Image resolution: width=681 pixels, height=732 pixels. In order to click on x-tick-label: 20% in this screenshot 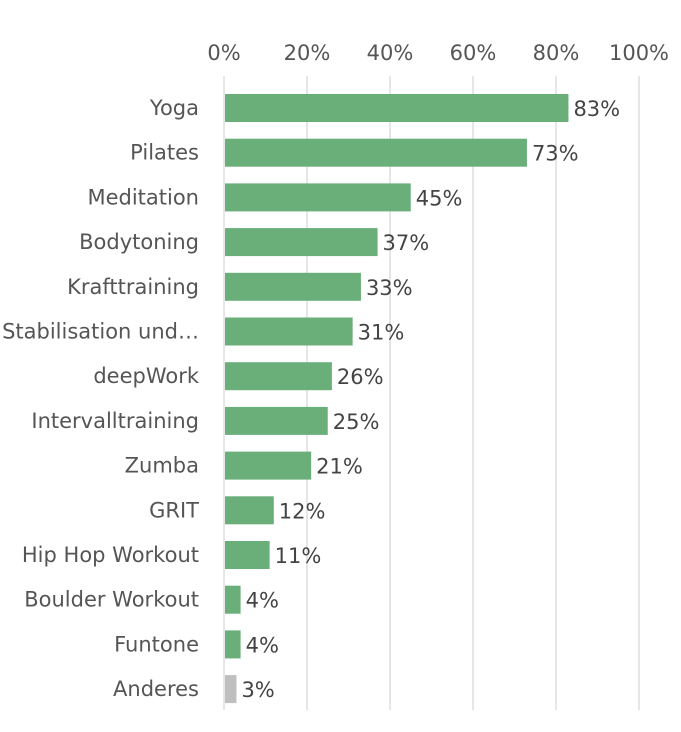, I will do `click(307, 53)`.